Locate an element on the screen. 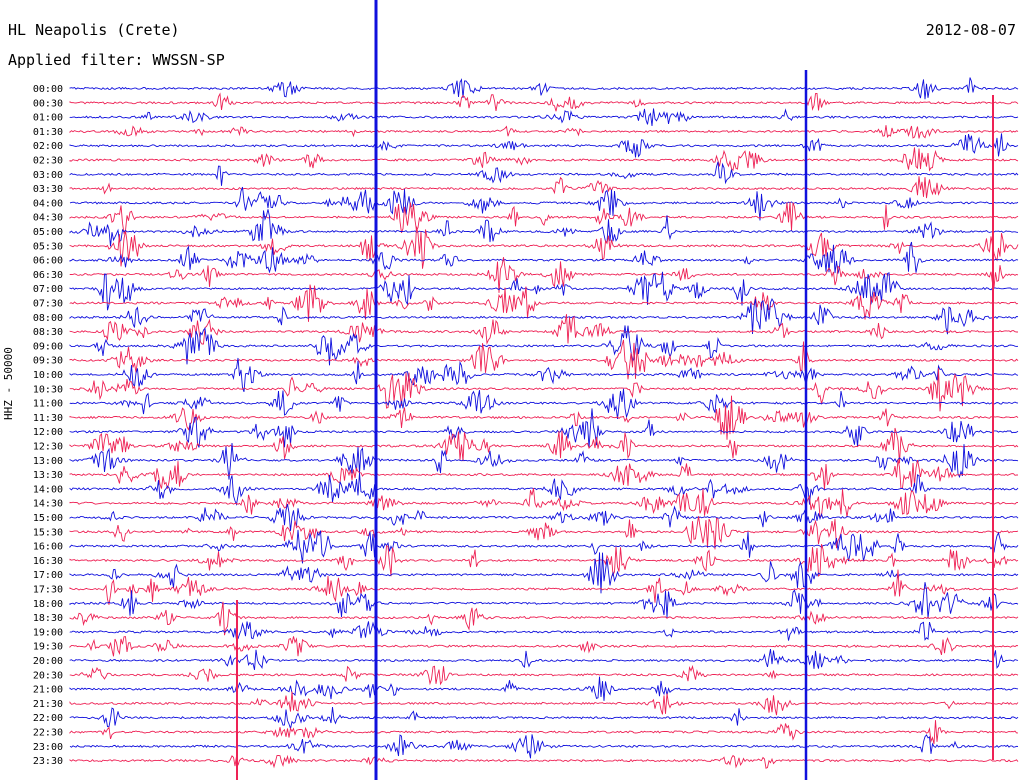 This screenshot has height=780, width=1024. time-label: 09:00 is located at coordinates (48, 346).